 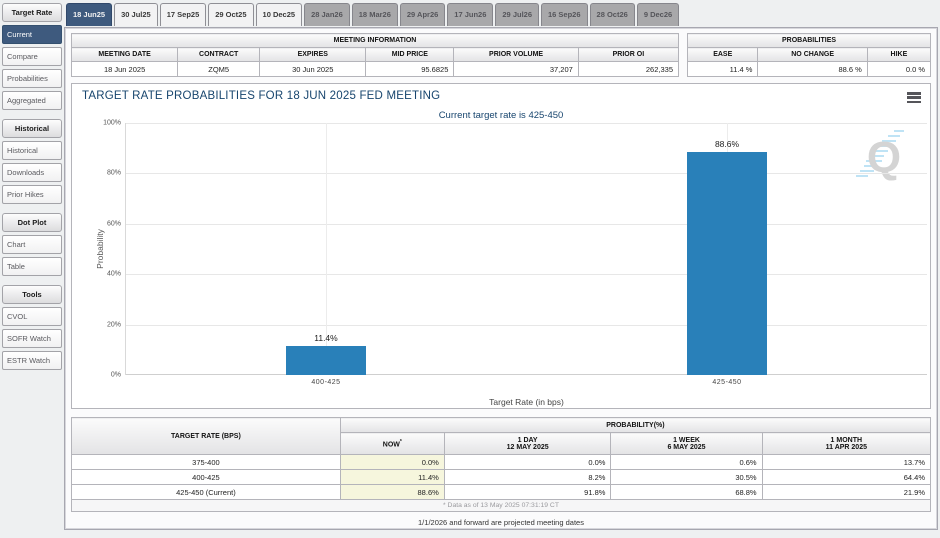 I want to click on contract-value: ZQM5, so click(x=219, y=69).